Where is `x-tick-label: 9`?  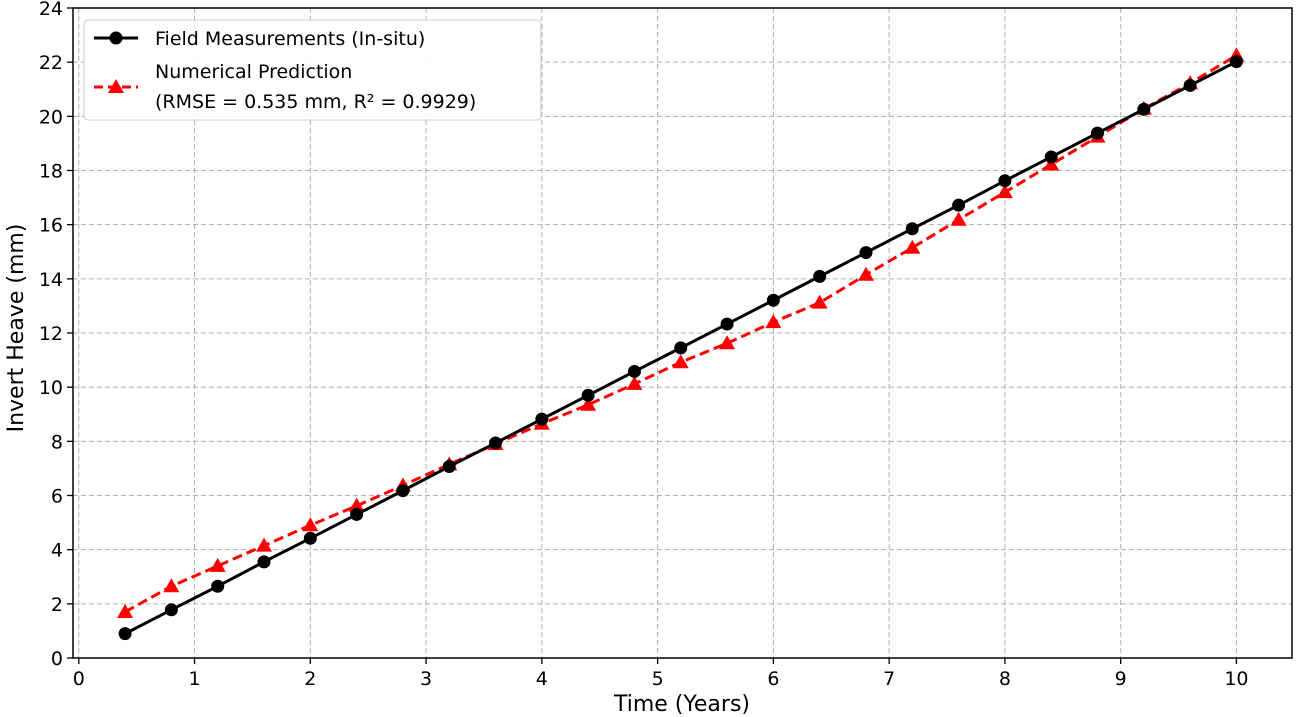 x-tick-label: 9 is located at coordinates (1121, 679).